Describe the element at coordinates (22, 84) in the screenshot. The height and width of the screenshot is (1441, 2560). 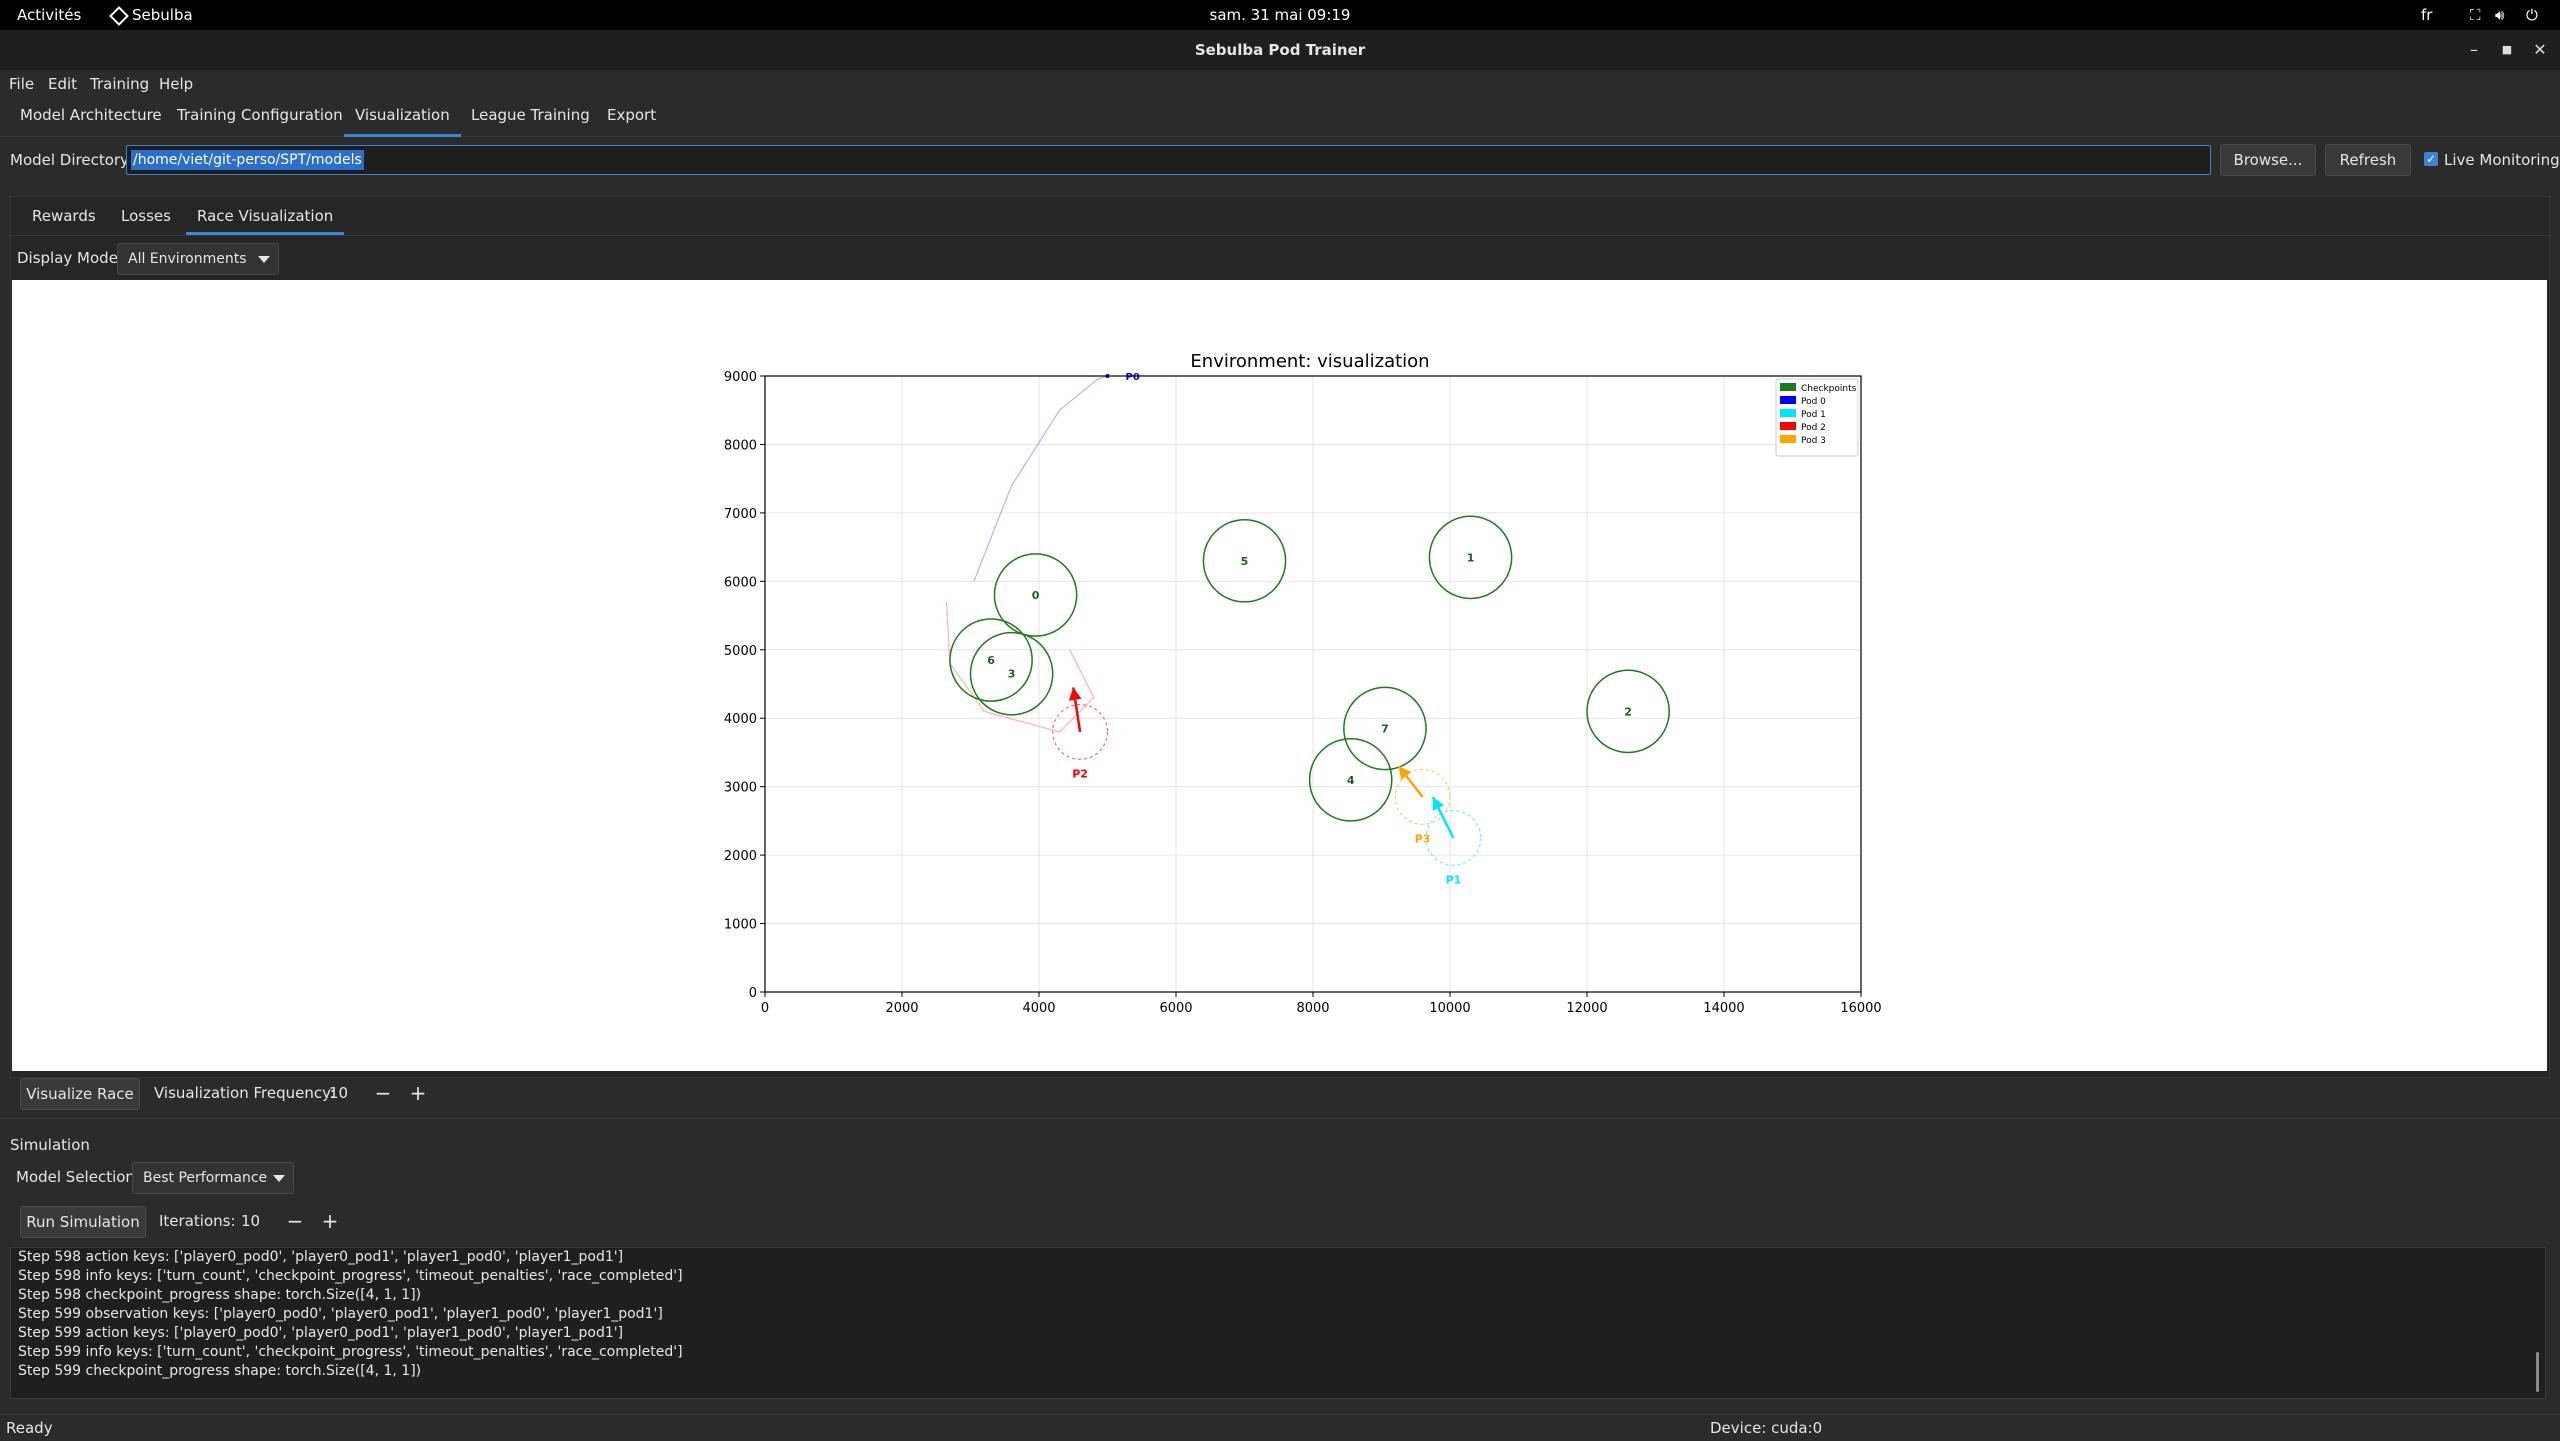
I see `menu-file: File` at that location.